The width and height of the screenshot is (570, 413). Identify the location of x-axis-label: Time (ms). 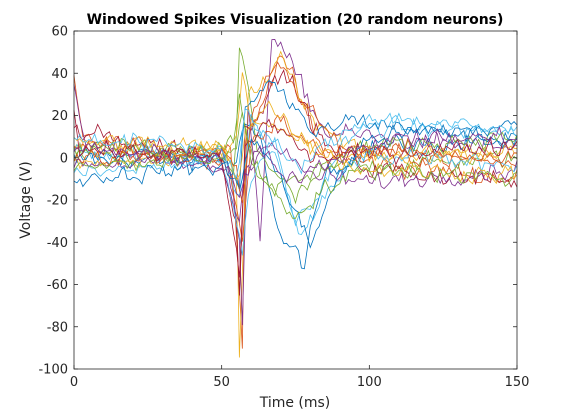
(295, 403).